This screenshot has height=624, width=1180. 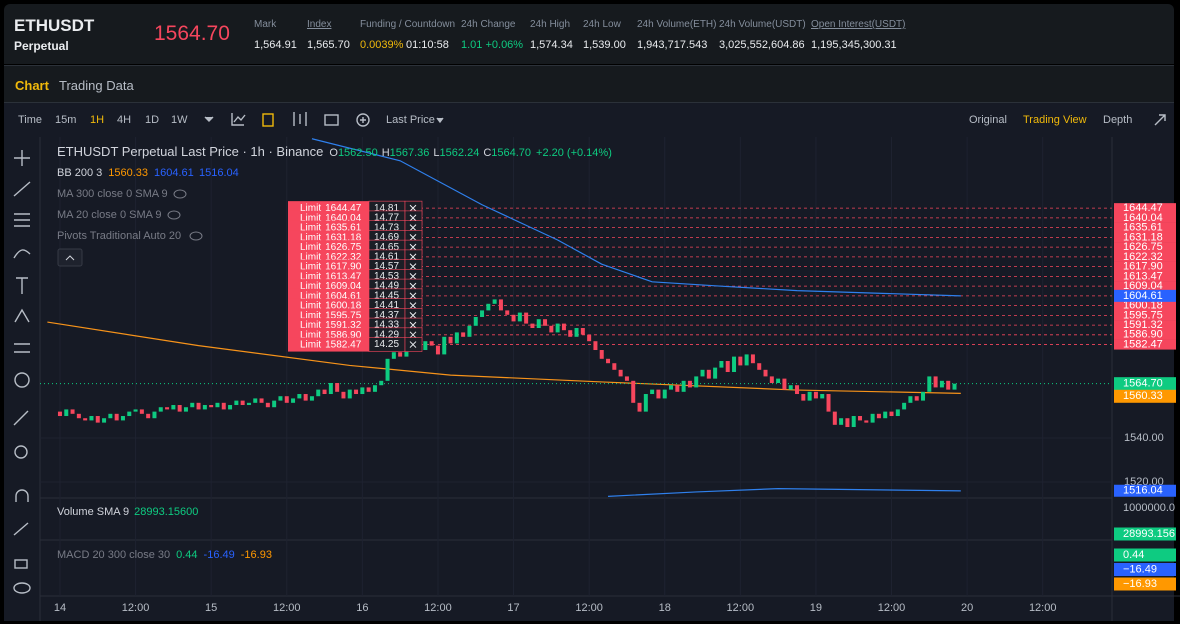 I want to click on last-price-tag: 1564.70, so click(x=1143, y=384).